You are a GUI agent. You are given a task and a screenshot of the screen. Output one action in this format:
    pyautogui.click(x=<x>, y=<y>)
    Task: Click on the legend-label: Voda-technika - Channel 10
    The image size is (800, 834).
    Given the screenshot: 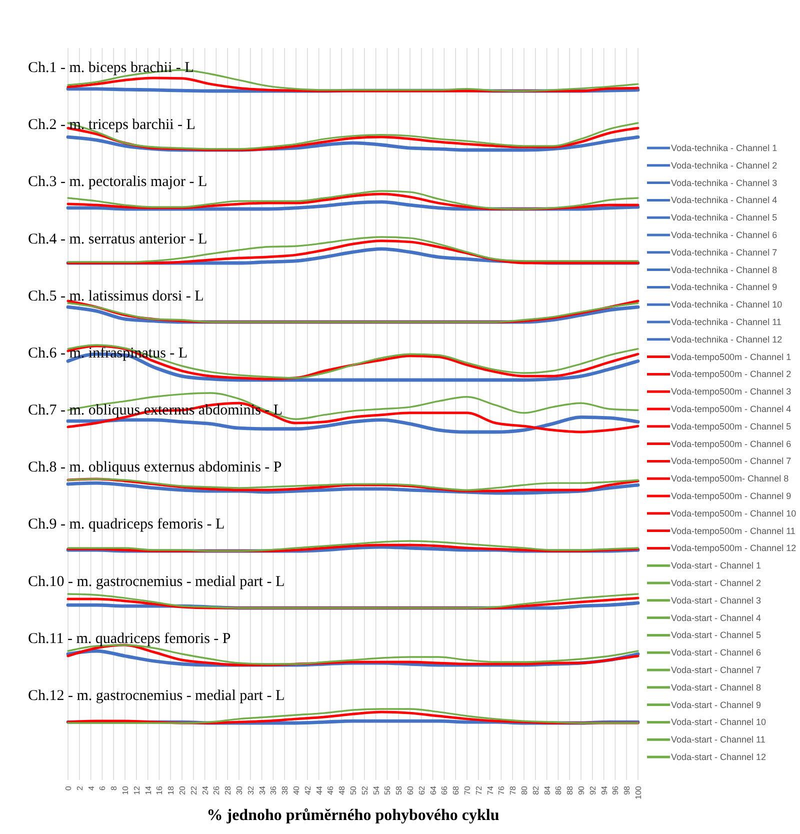 What is the action you would take?
    pyautogui.click(x=726, y=305)
    